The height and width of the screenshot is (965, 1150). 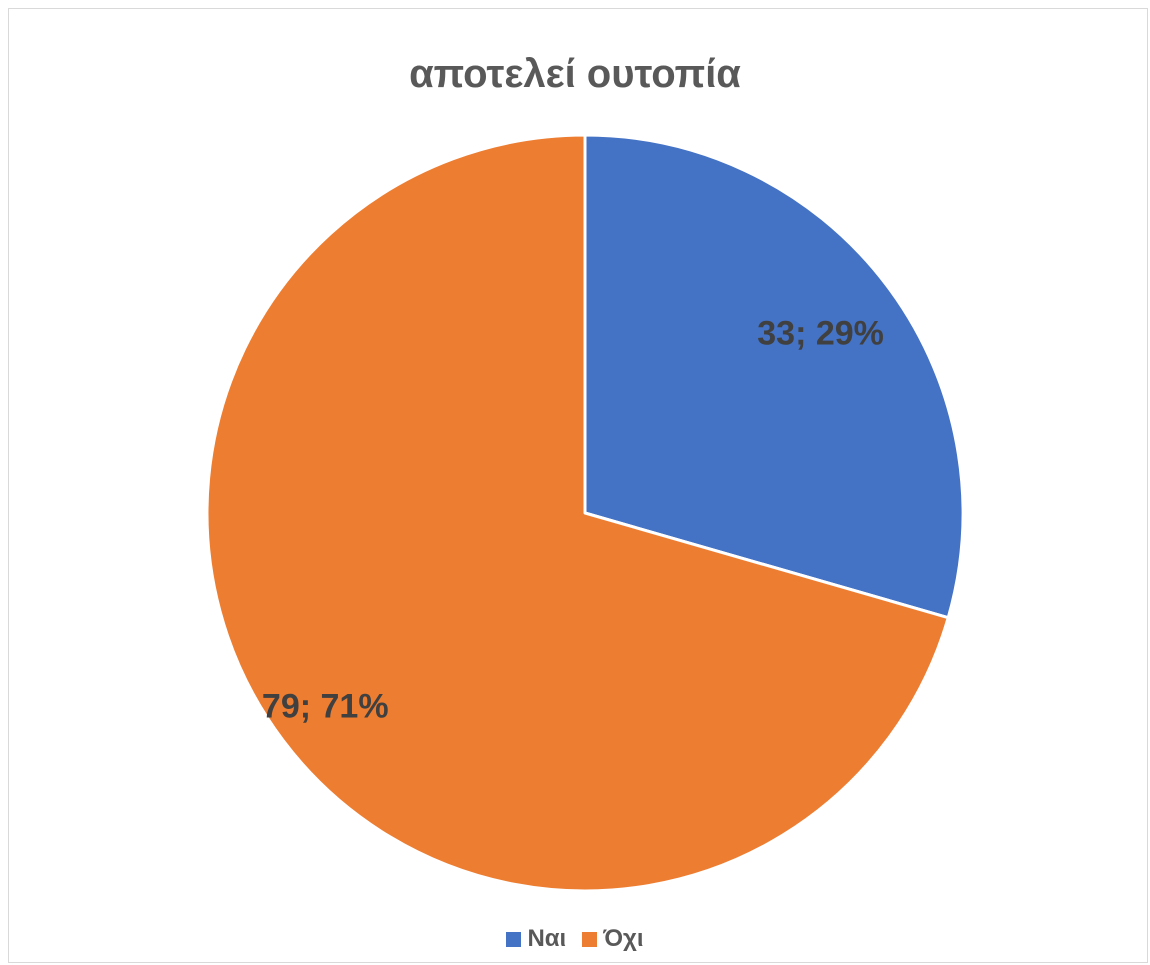 I want to click on legend-label-ochi: Όχι, so click(x=623, y=938).